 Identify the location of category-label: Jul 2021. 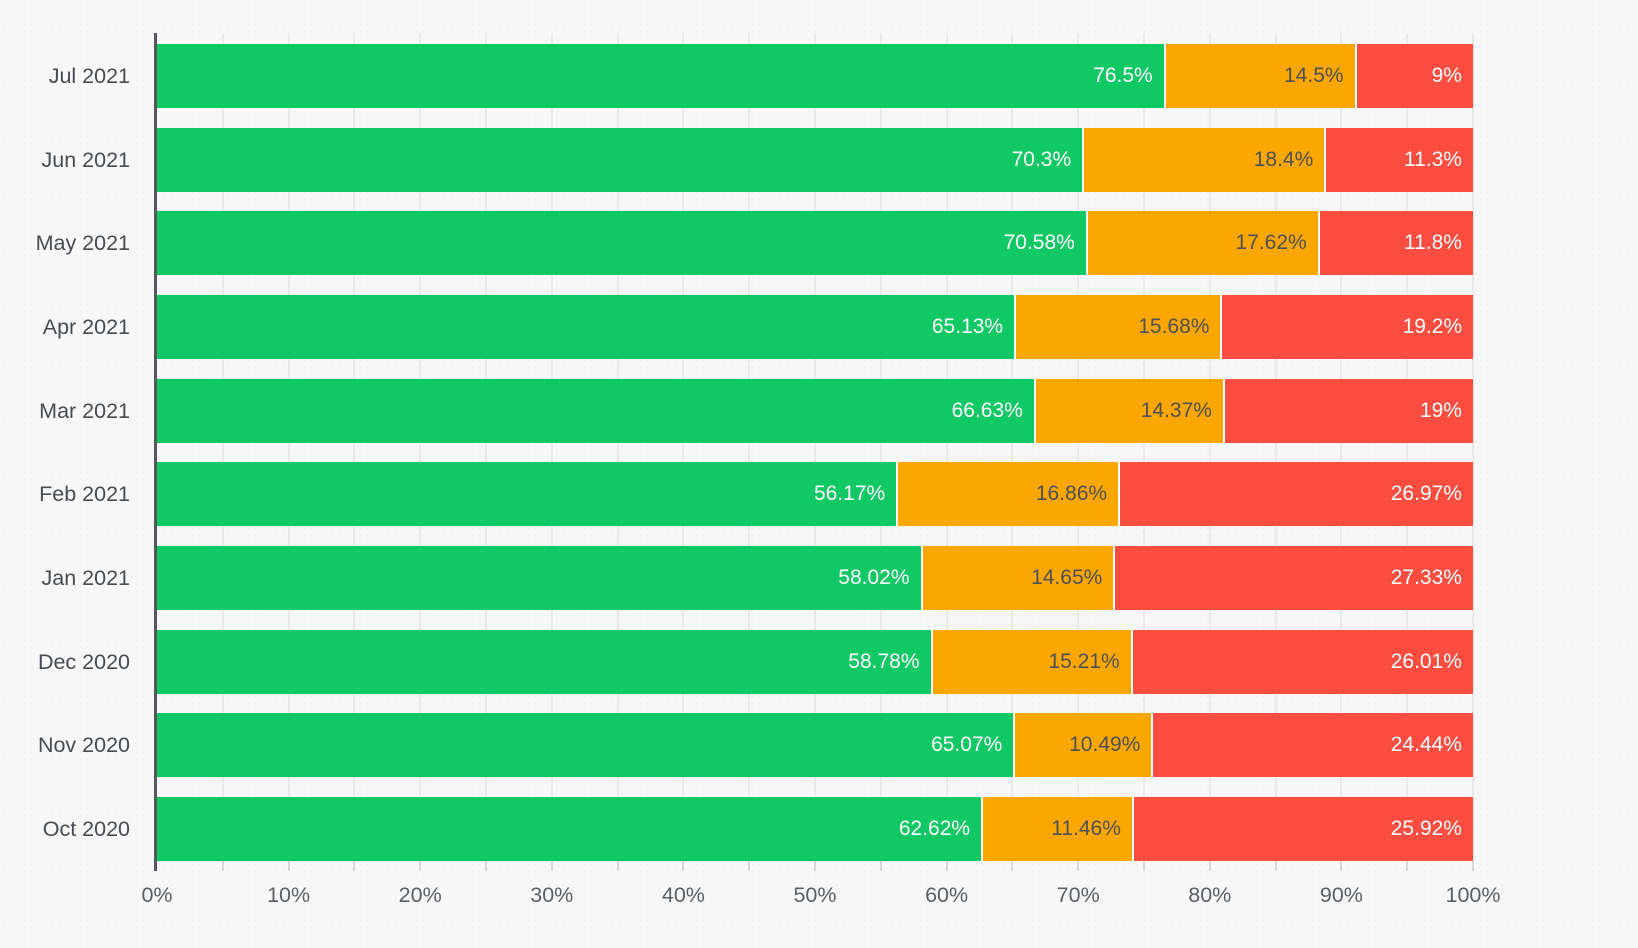
(89, 76).